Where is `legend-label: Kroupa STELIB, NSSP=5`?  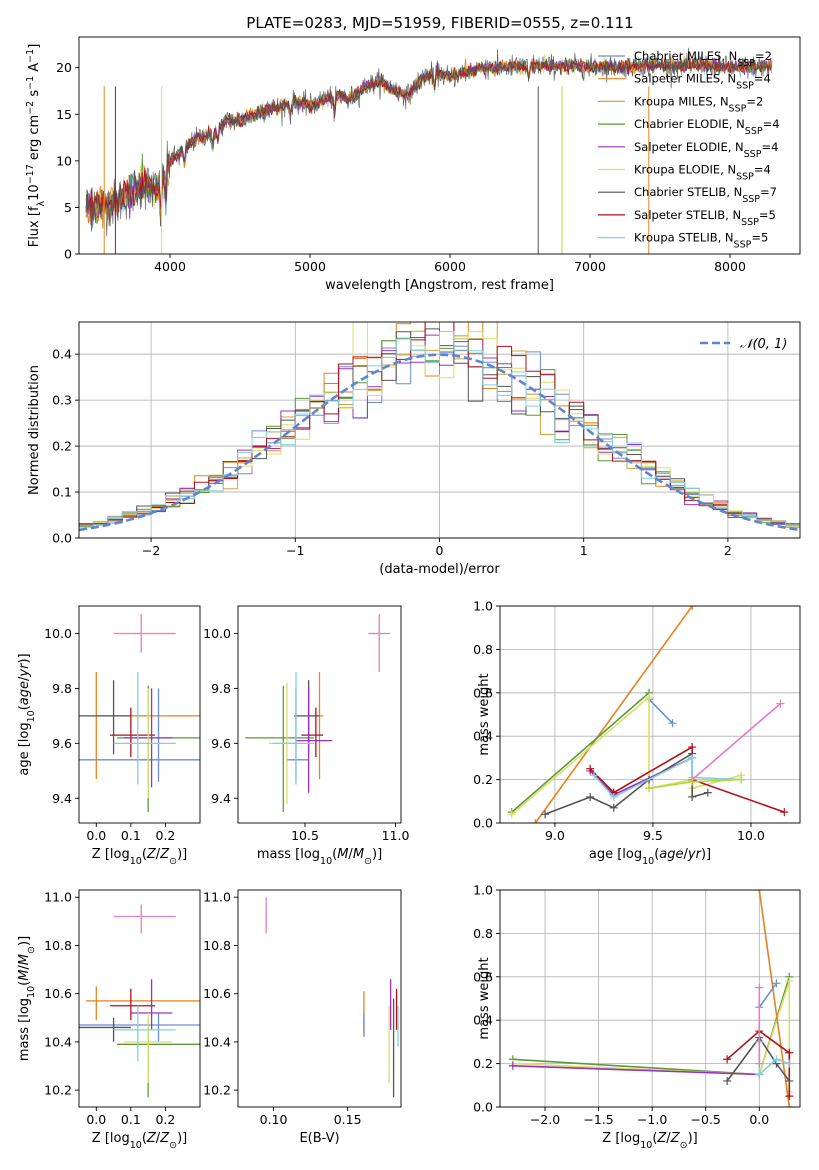 legend-label: Kroupa STELIB, NSSP=5 is located at coordinates (701, 241).